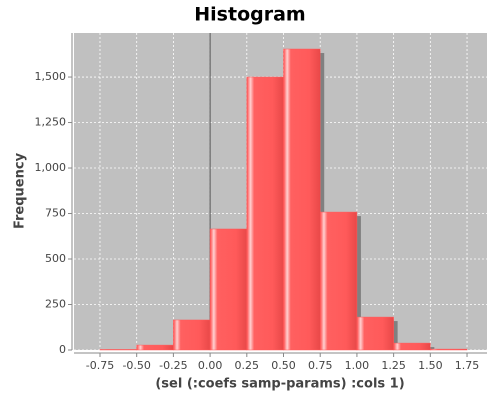 The width and height of the screenshot is (500, 400). I want to click on x-axis-label: (sel (:coefs samp-params) :cols 1), so click(279, 384).